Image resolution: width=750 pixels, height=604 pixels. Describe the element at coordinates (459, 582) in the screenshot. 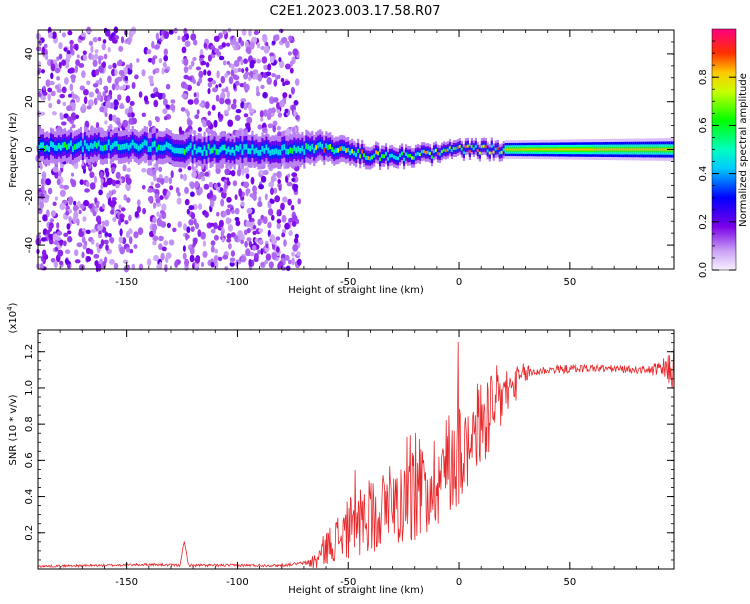

I see `x-tick-label: 0` at that location.